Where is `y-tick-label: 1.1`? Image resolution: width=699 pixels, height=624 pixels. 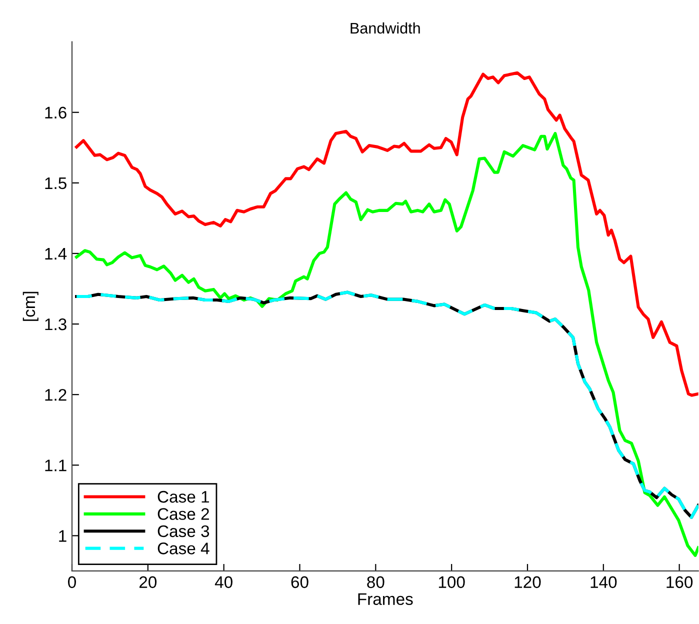 y-tick-label: 1.1 is located at coordinates (55, 466).